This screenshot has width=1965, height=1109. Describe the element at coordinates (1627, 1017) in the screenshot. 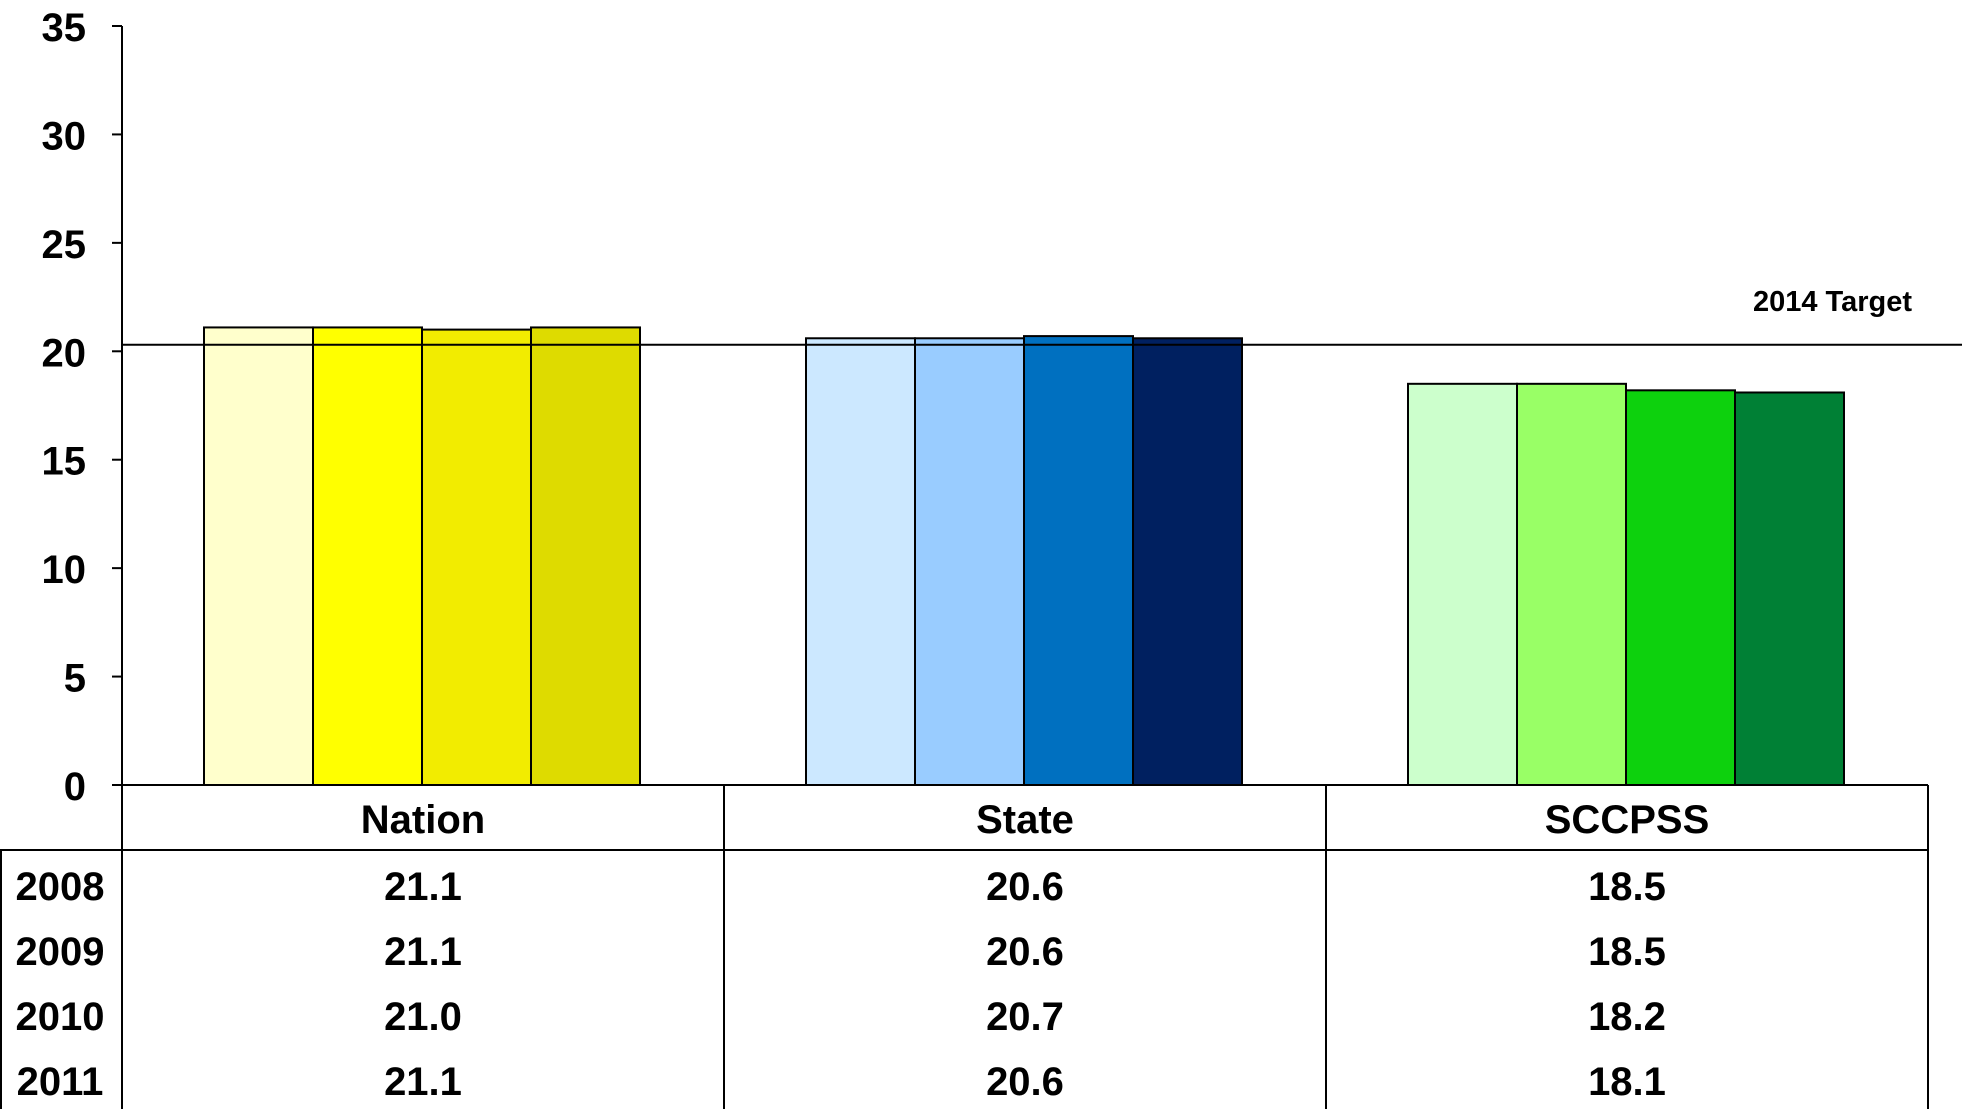

I see `table-cell: 18.2` at that location.